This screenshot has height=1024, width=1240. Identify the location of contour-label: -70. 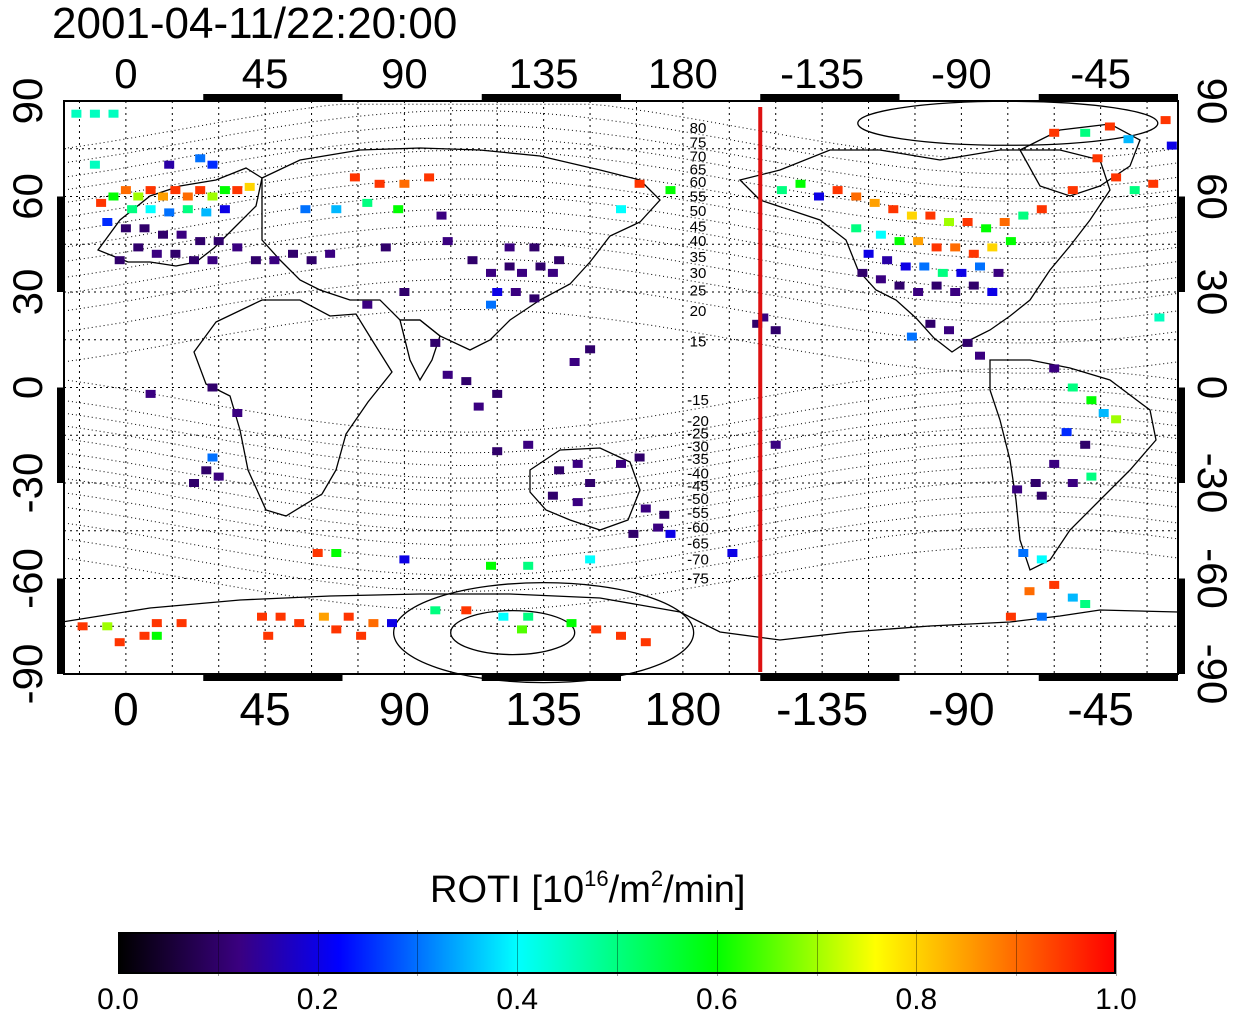
(698, 559).